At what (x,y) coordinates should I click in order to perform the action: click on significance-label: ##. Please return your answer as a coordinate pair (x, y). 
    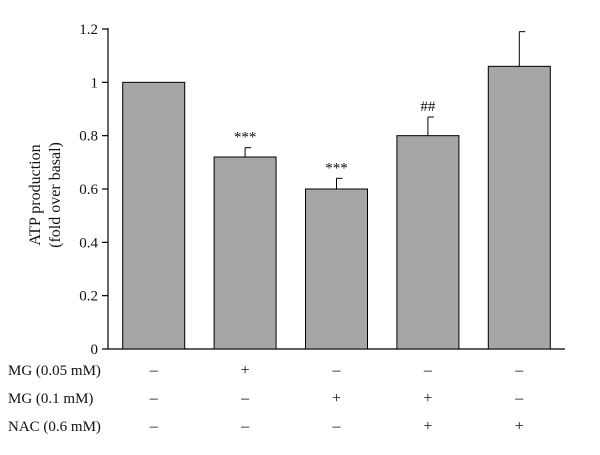
    Looking at the image, I should click on (428, 107).